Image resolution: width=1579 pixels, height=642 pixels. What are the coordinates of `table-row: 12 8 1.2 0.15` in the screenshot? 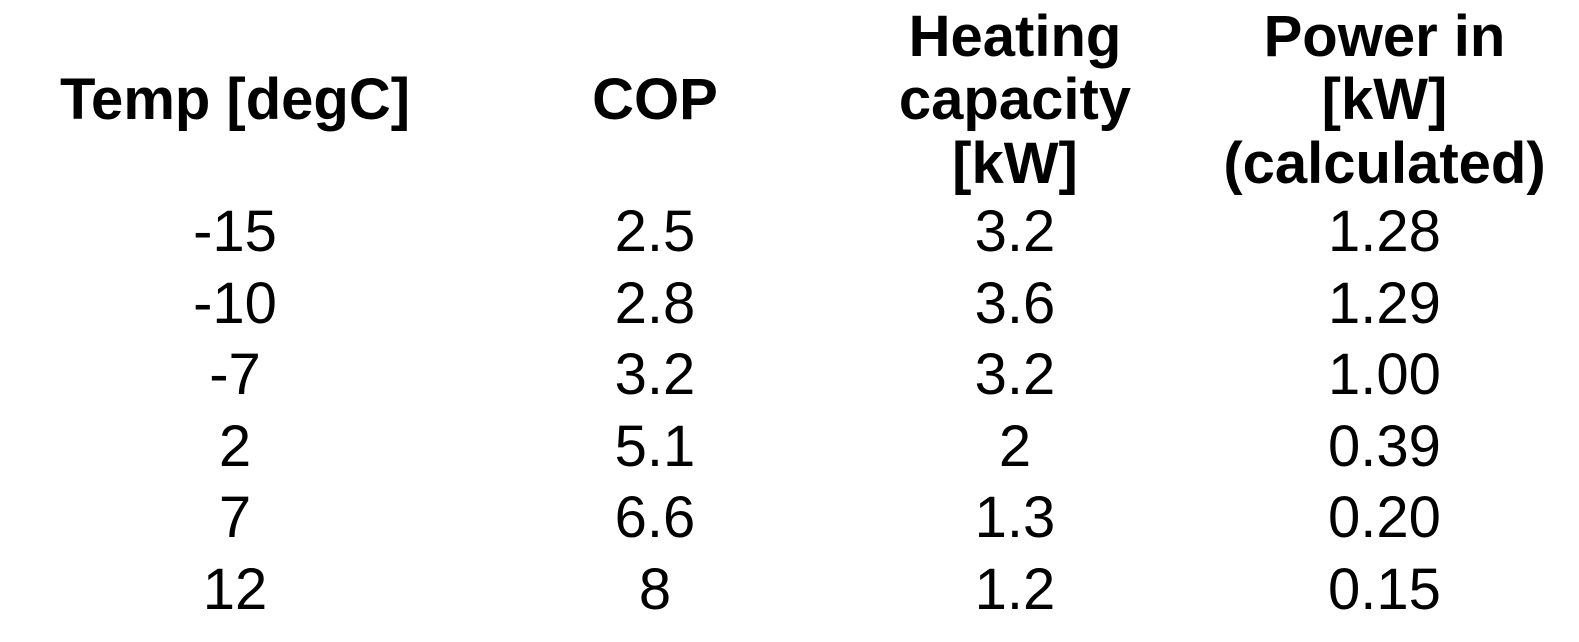 It's located at (789, 590).